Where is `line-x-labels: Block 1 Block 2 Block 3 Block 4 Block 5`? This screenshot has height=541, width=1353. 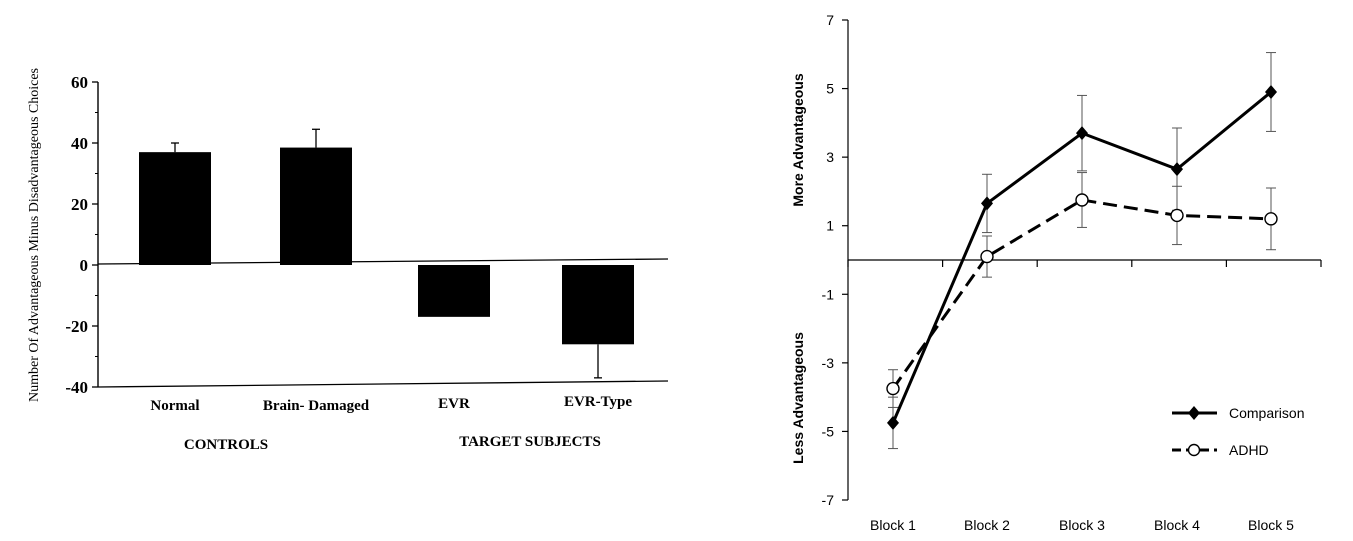 line-x-labels: Block 1 Block 2 Block 3 Block 4 Block 5 is located at coordinates (1082, 525).